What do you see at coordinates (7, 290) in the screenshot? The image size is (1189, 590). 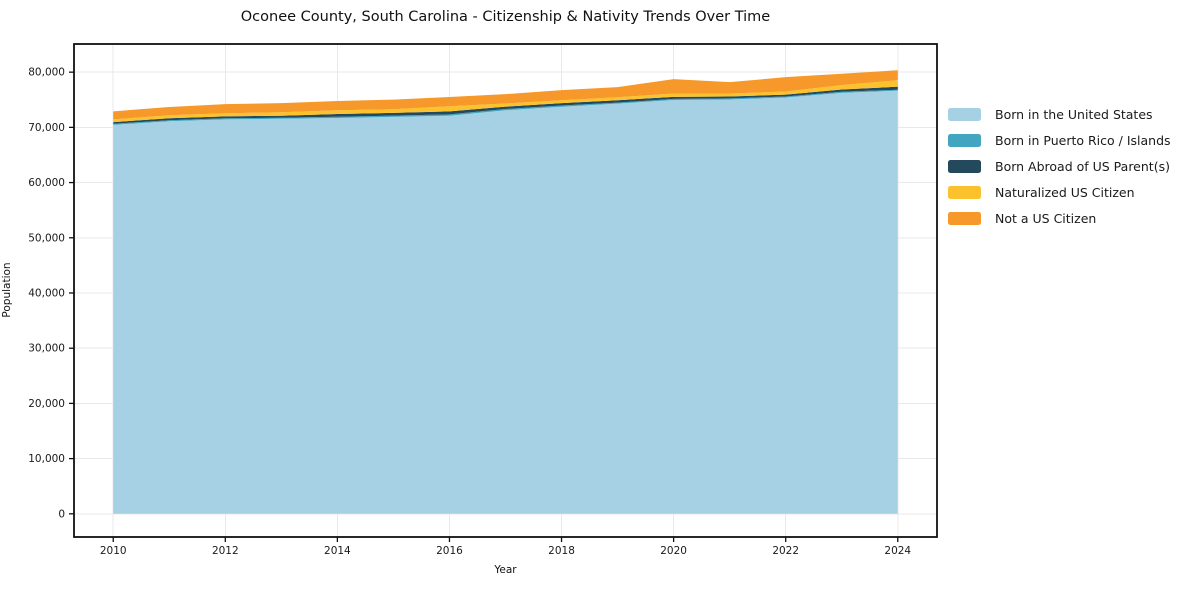 I see `y-axis-label: Population` at bounding box center [7, 290].